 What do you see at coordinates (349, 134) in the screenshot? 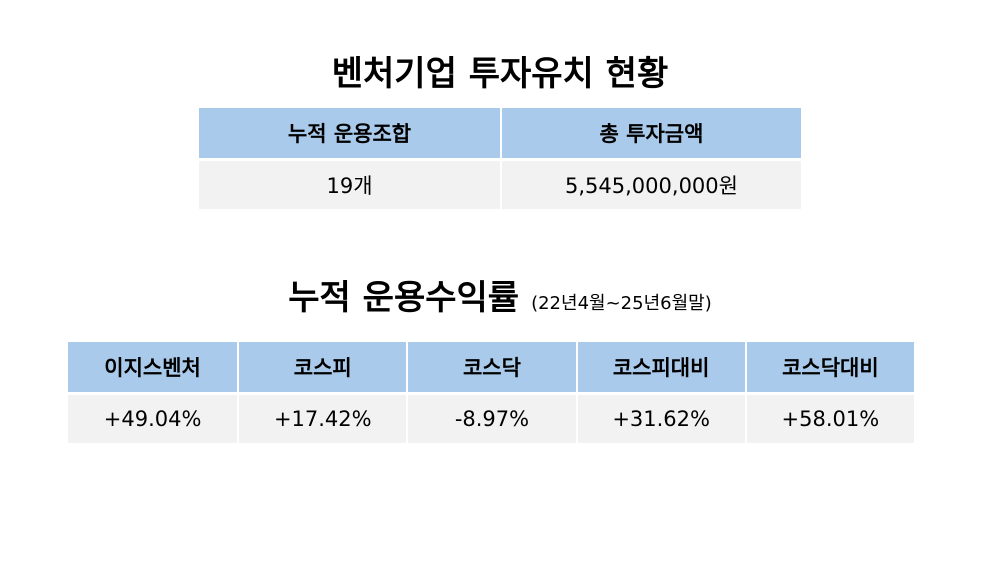
I see `header-cumulative-funds: 누적 운용조합` at bounding box center [349, 134].